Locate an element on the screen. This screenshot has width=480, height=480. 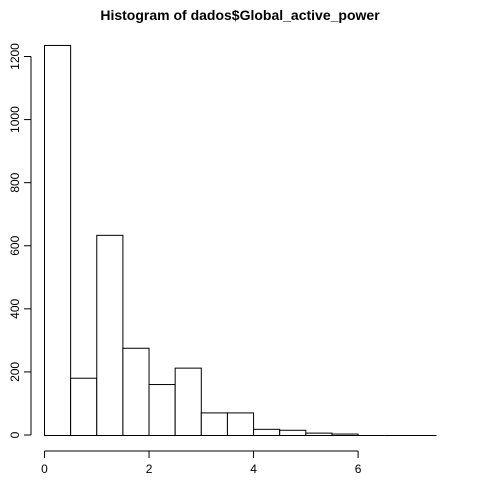
x-tick-label: 4 is located at coordinates (253, 469).